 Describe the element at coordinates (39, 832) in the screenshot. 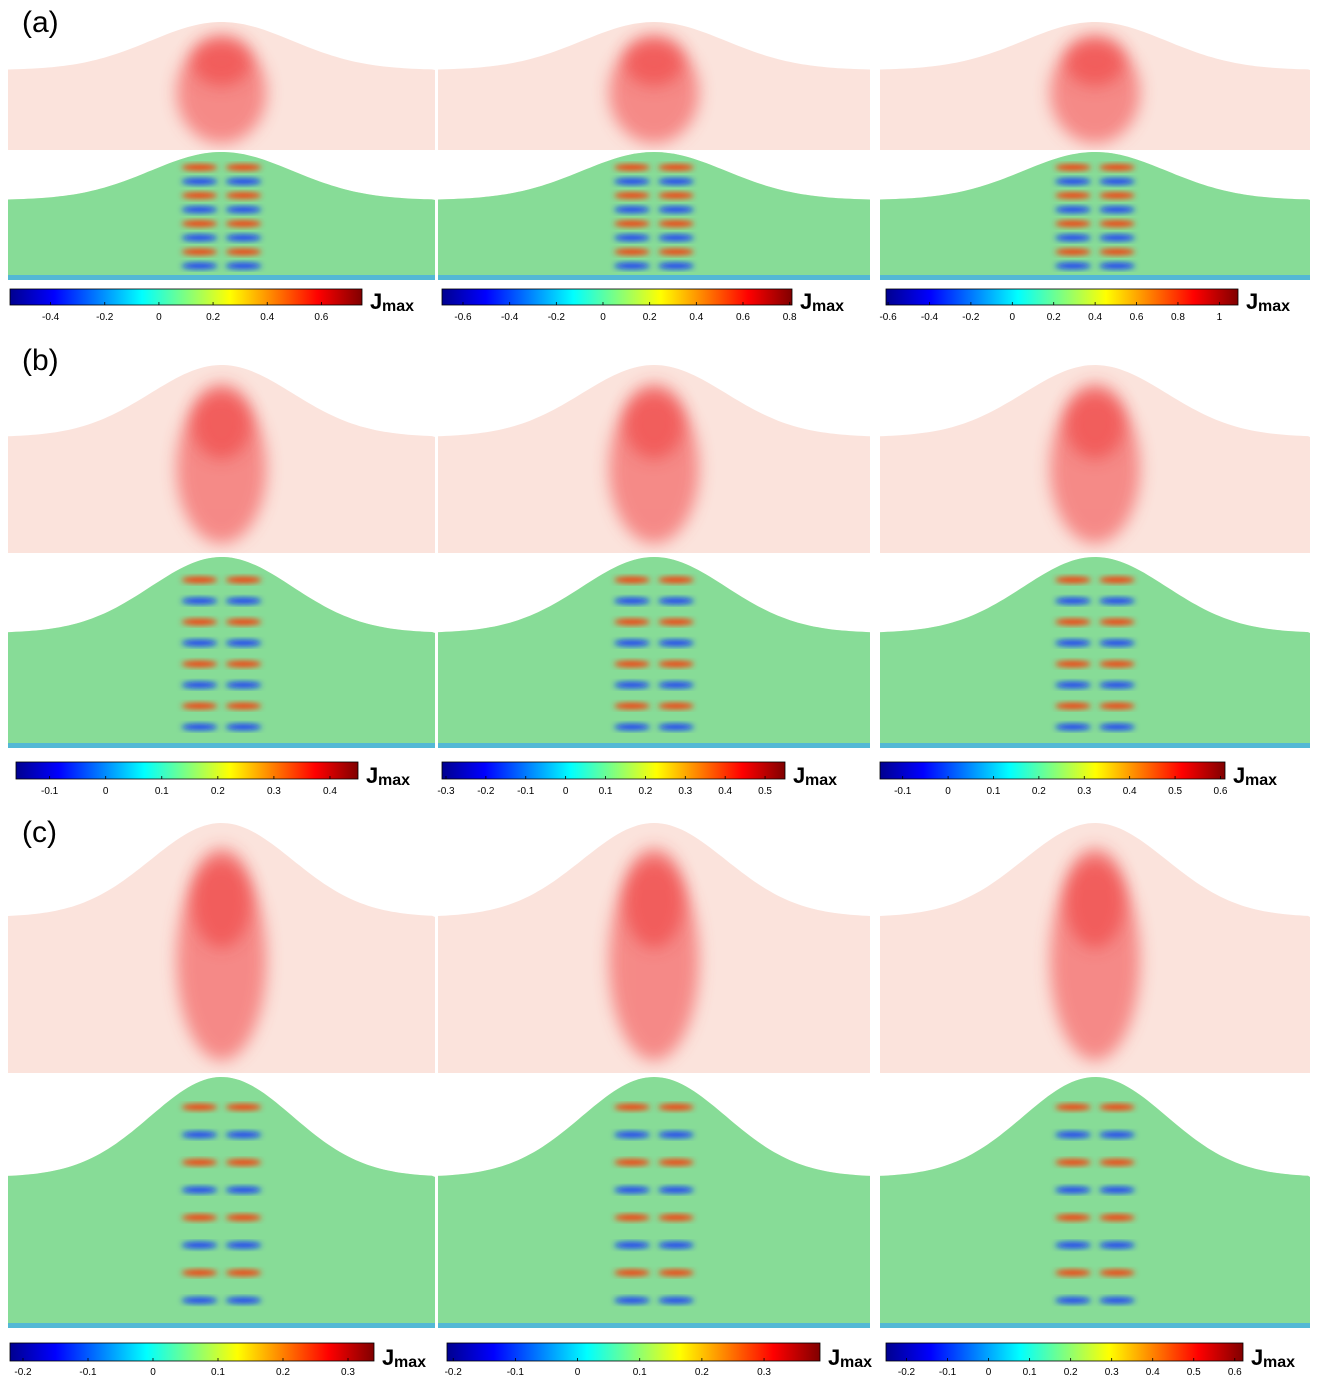

I see `panel-label: (c)` at that location.